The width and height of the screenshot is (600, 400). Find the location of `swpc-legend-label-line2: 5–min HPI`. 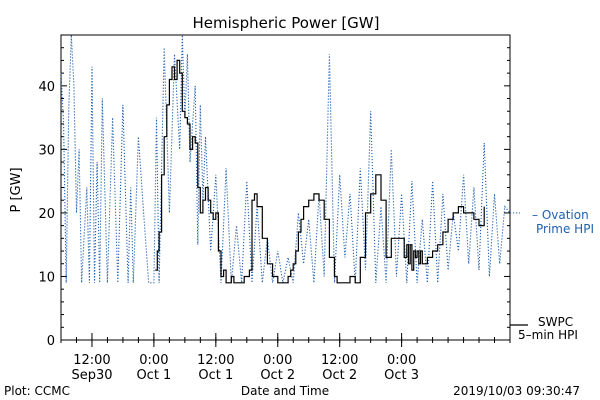

swpc-legend-label-line2: 5–min HPI is located at coordinates (548, 335).